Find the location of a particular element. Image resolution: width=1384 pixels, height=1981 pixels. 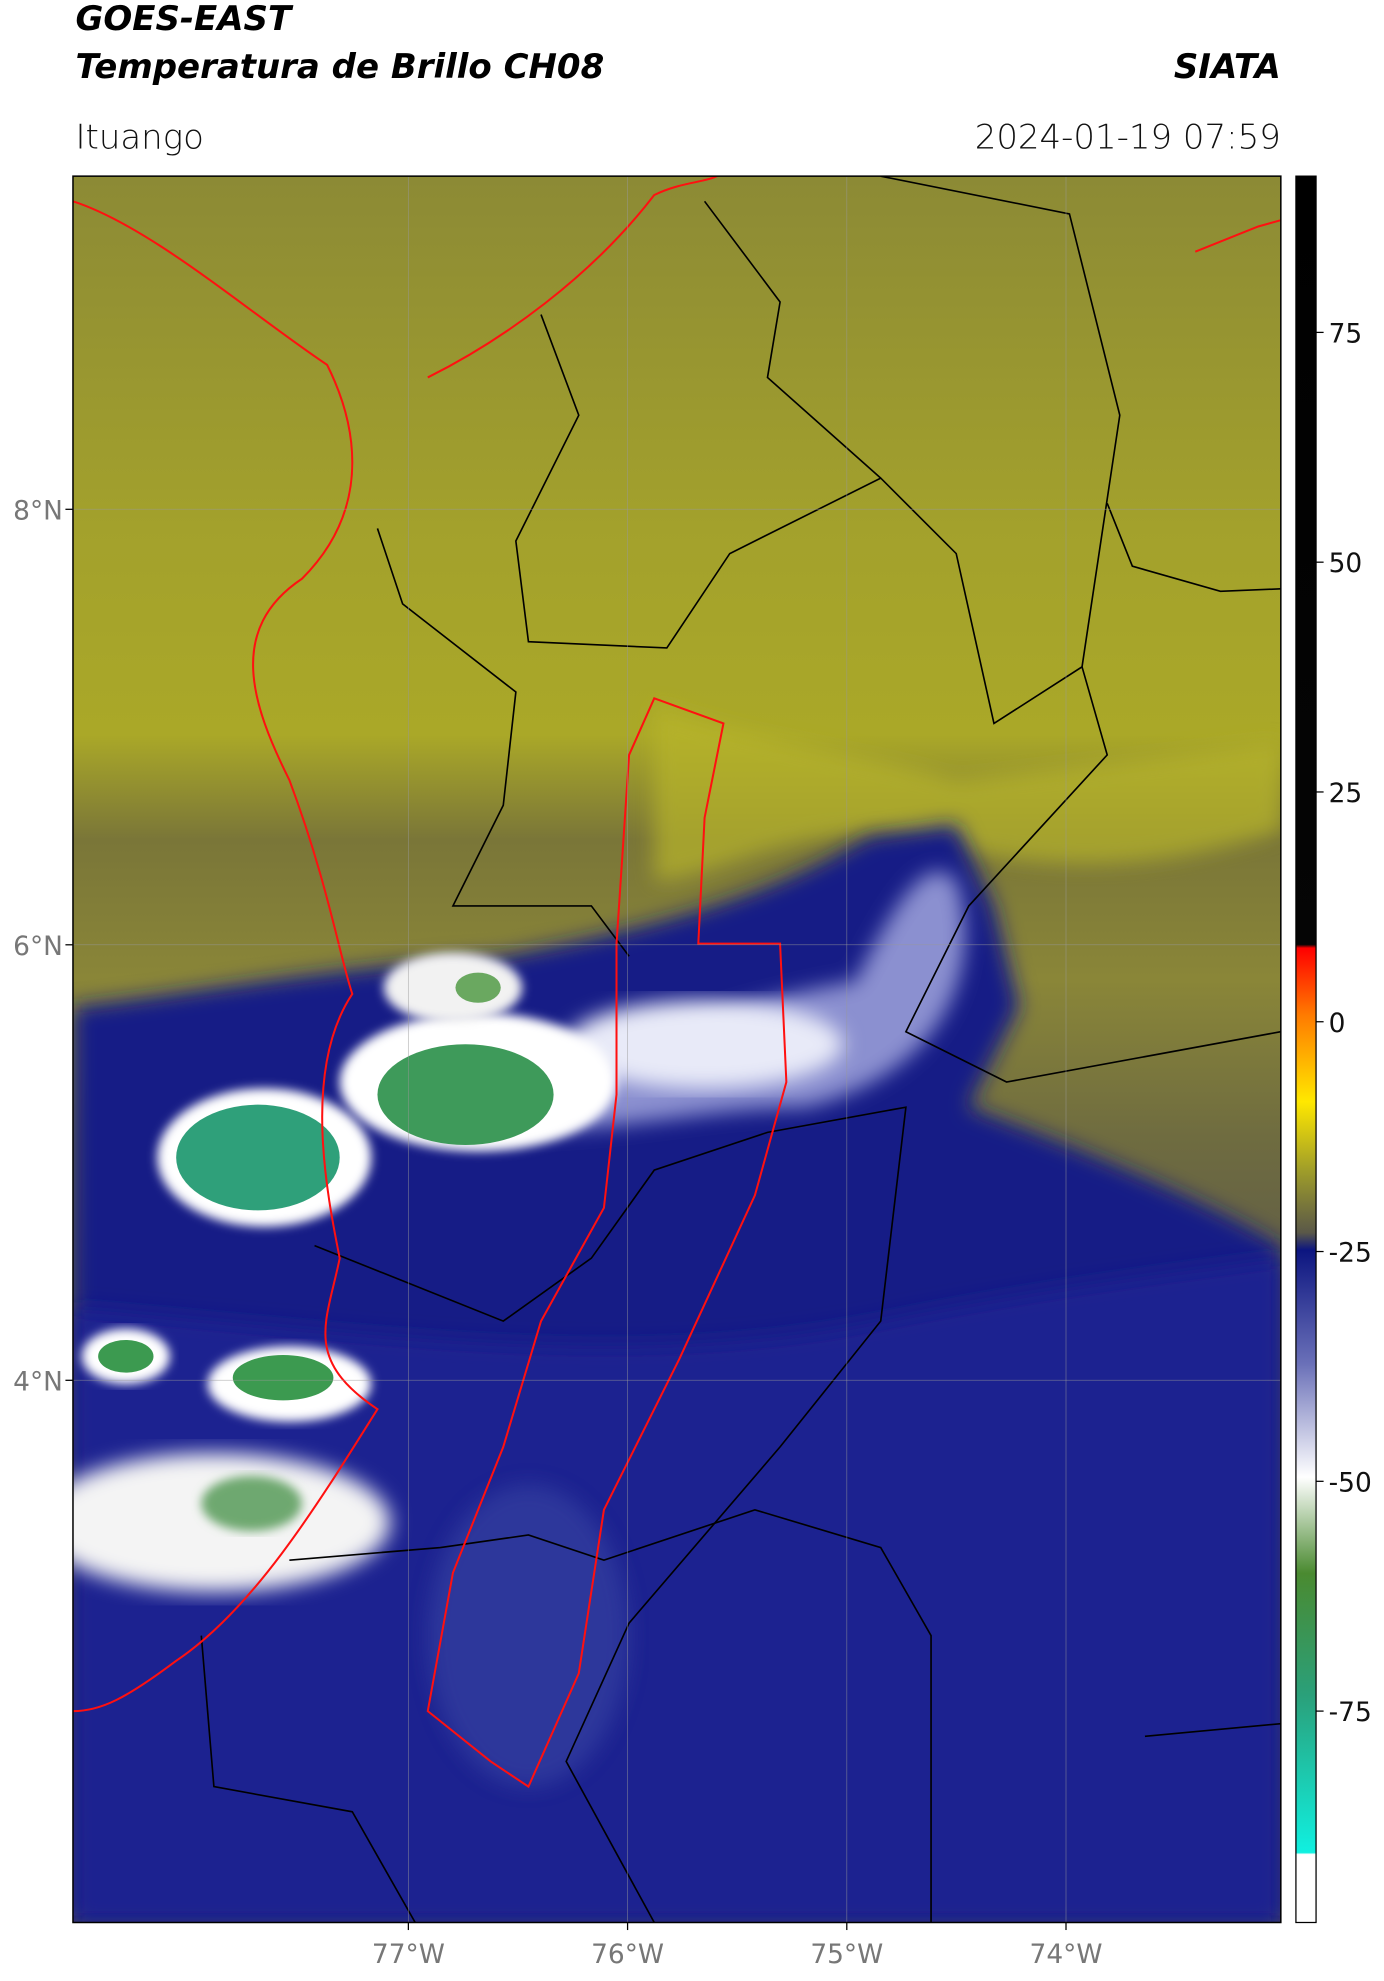

y-tick-label: 4°N is located at coordinates (38, 1381).